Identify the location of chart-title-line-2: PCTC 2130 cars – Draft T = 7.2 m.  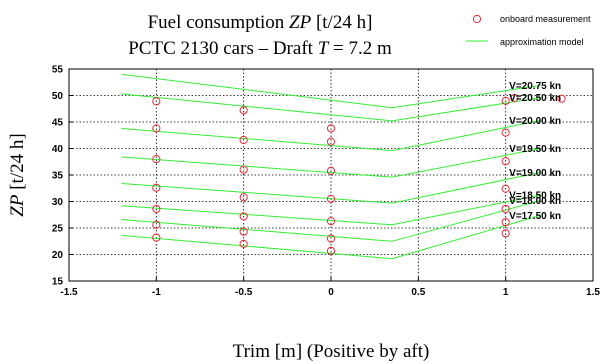
(260, 48).